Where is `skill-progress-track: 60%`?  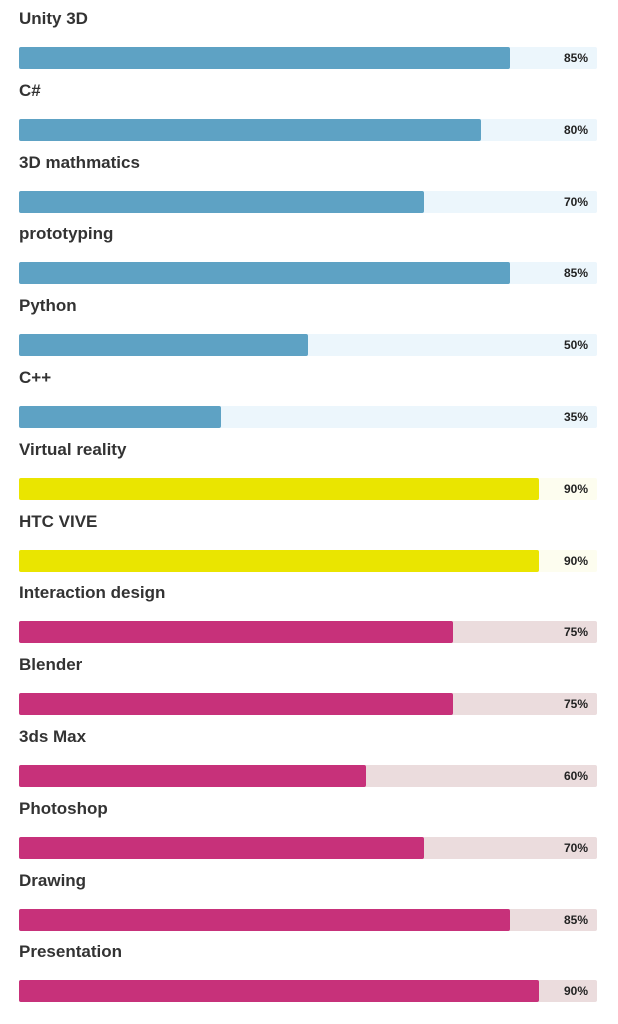
skill-progress-track: 60% is located at coordinates (308, 775).